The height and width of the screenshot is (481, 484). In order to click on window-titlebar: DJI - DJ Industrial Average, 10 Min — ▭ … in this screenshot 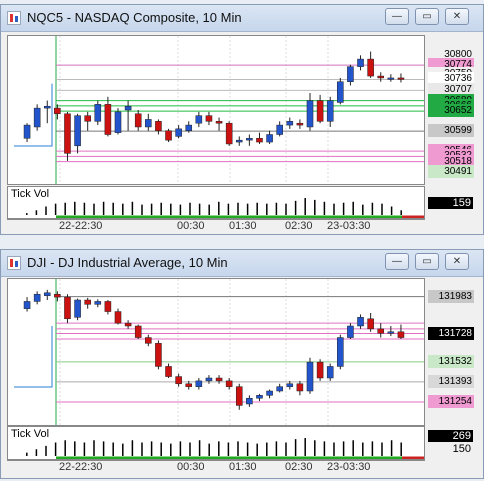, I will do `click(242, 263)`.